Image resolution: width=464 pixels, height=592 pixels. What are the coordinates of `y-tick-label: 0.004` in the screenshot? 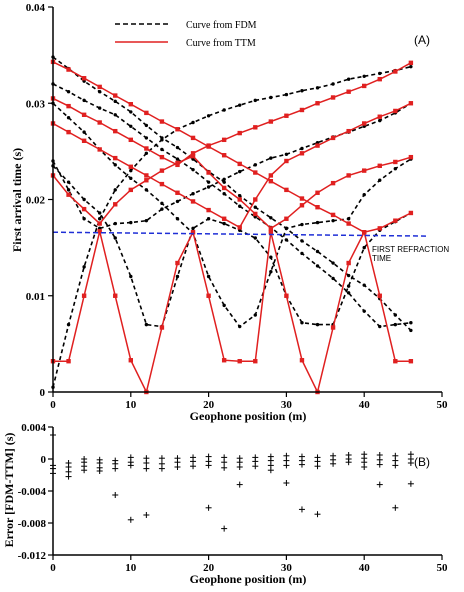 It's located at (33, 428).